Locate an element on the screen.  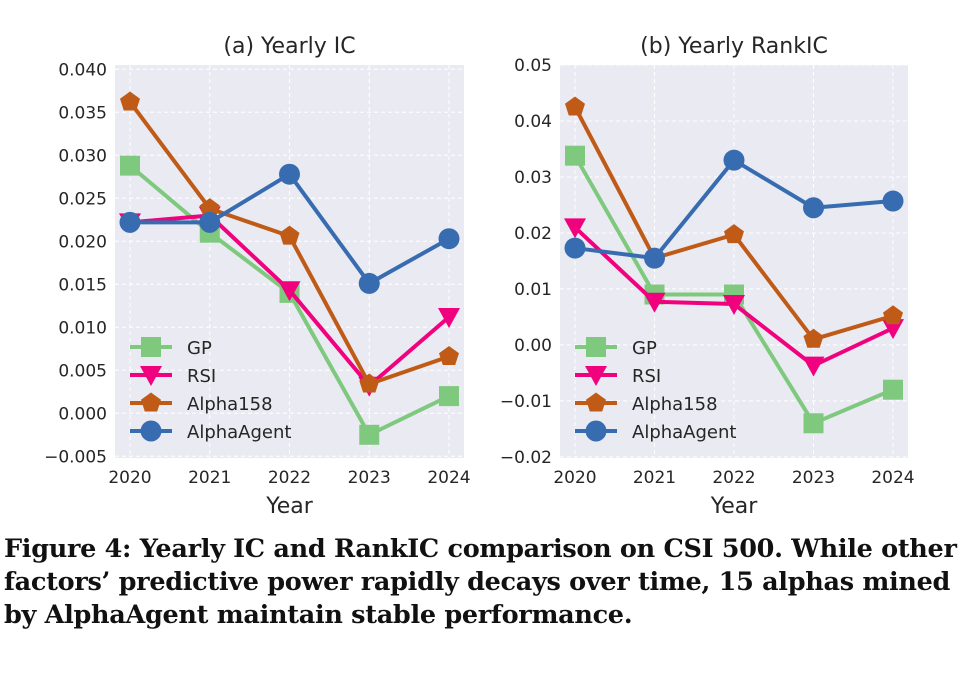
y-tick-label: 0.01 is located at coordinates (533, 290).